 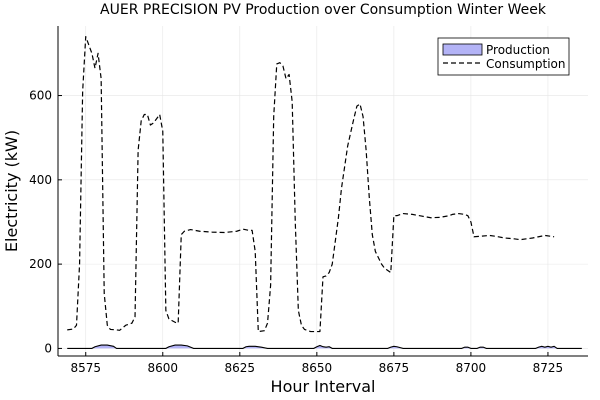 What do you see at coordinates (85, 368) in the screenshot?
I see `x-tick-label: 8575` at bounding box center [85, 368].